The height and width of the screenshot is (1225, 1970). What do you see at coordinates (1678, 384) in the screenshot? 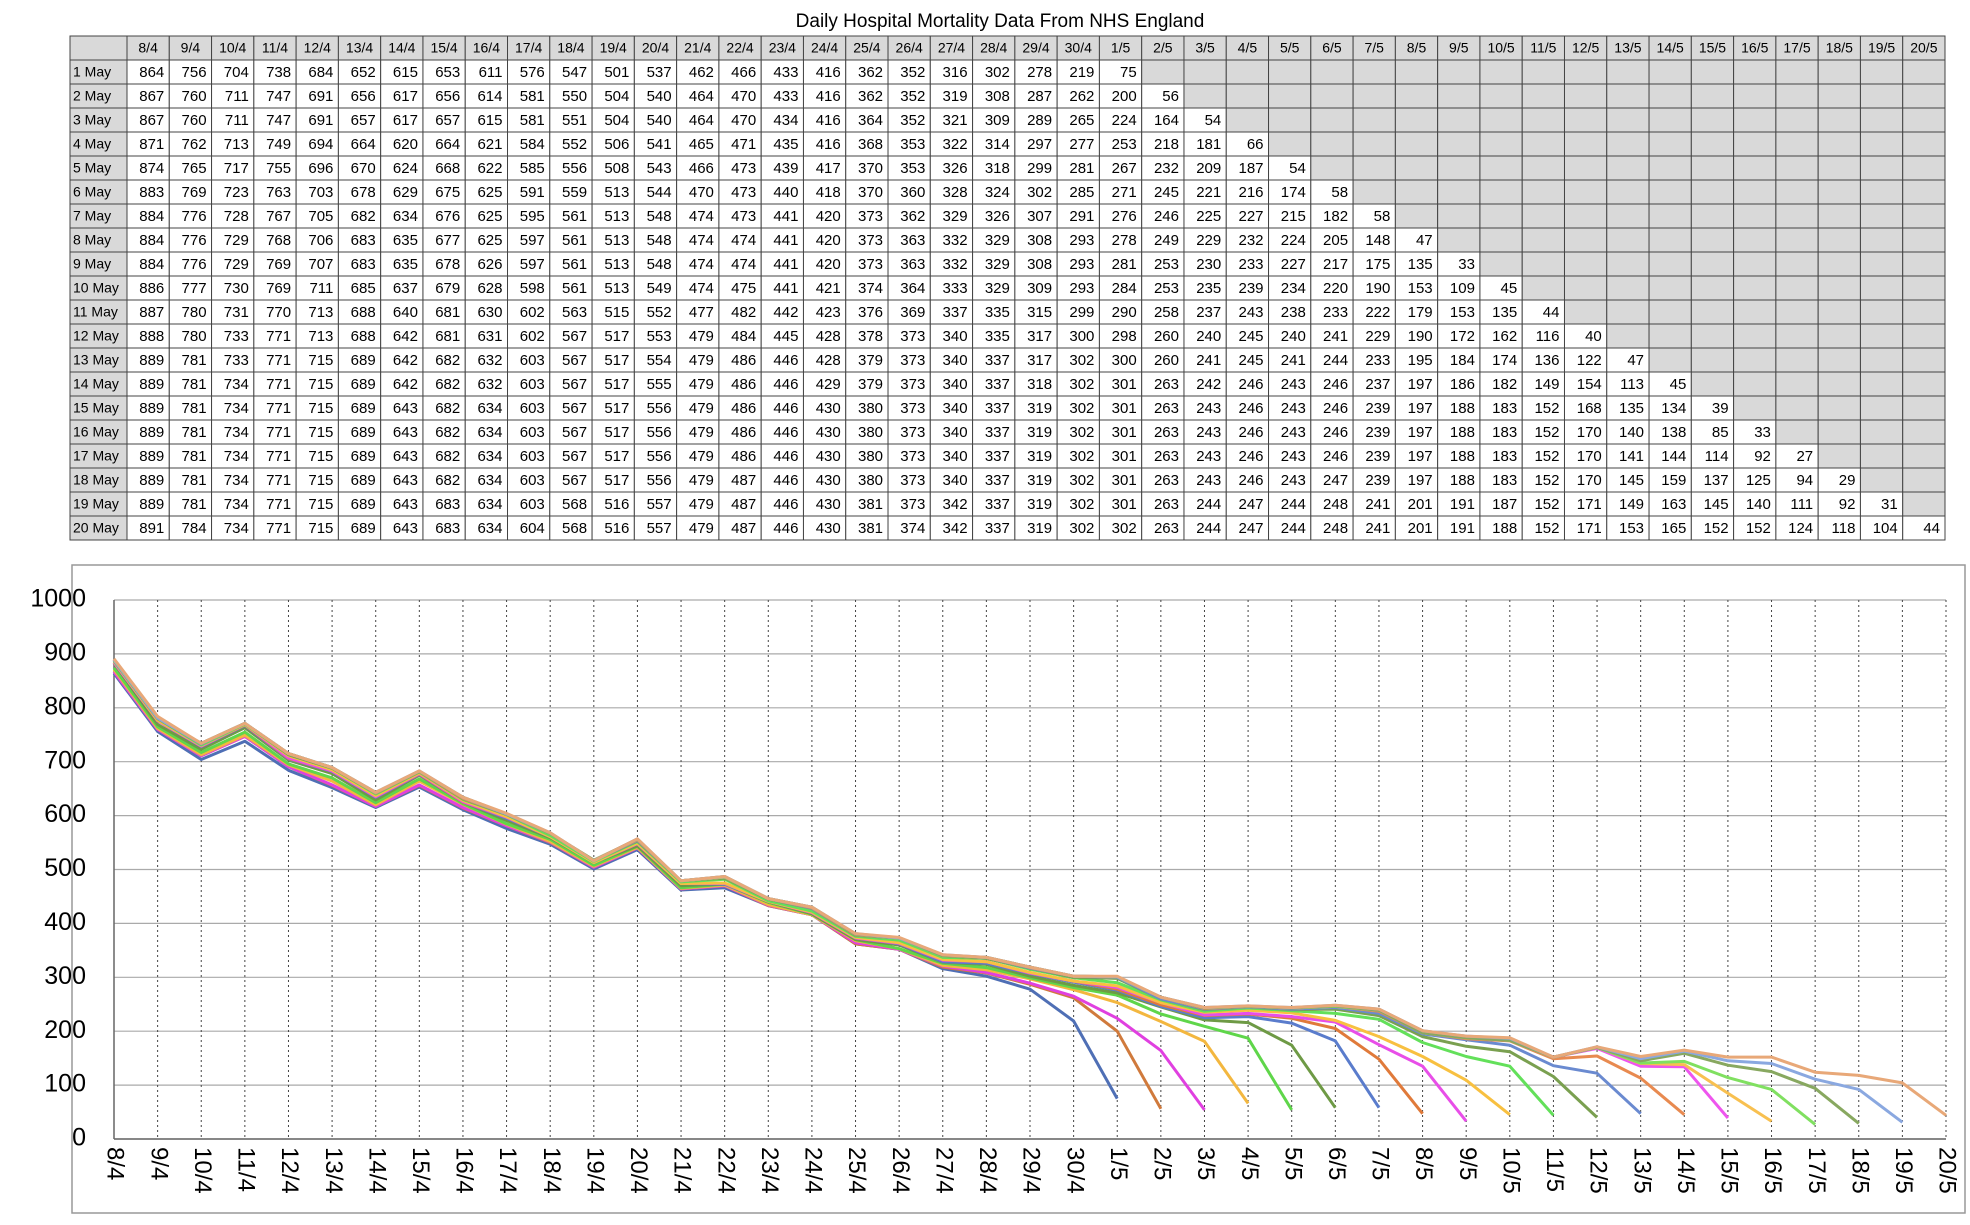
I see `cell-value: 45` at bounding box center [1678, 384].